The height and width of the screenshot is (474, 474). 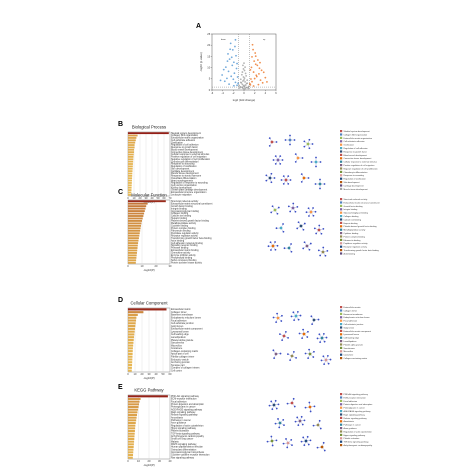 What do you see at coordinates (361, 250) in the screenshot?
I see `legend-label: Transforming growth factor beta binding` at bounding box center [361, 250].